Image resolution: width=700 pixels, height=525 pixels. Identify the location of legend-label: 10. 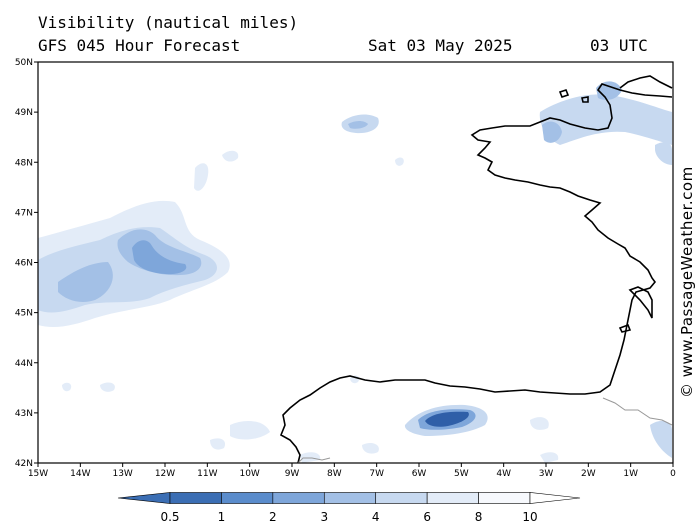
(529, 517).